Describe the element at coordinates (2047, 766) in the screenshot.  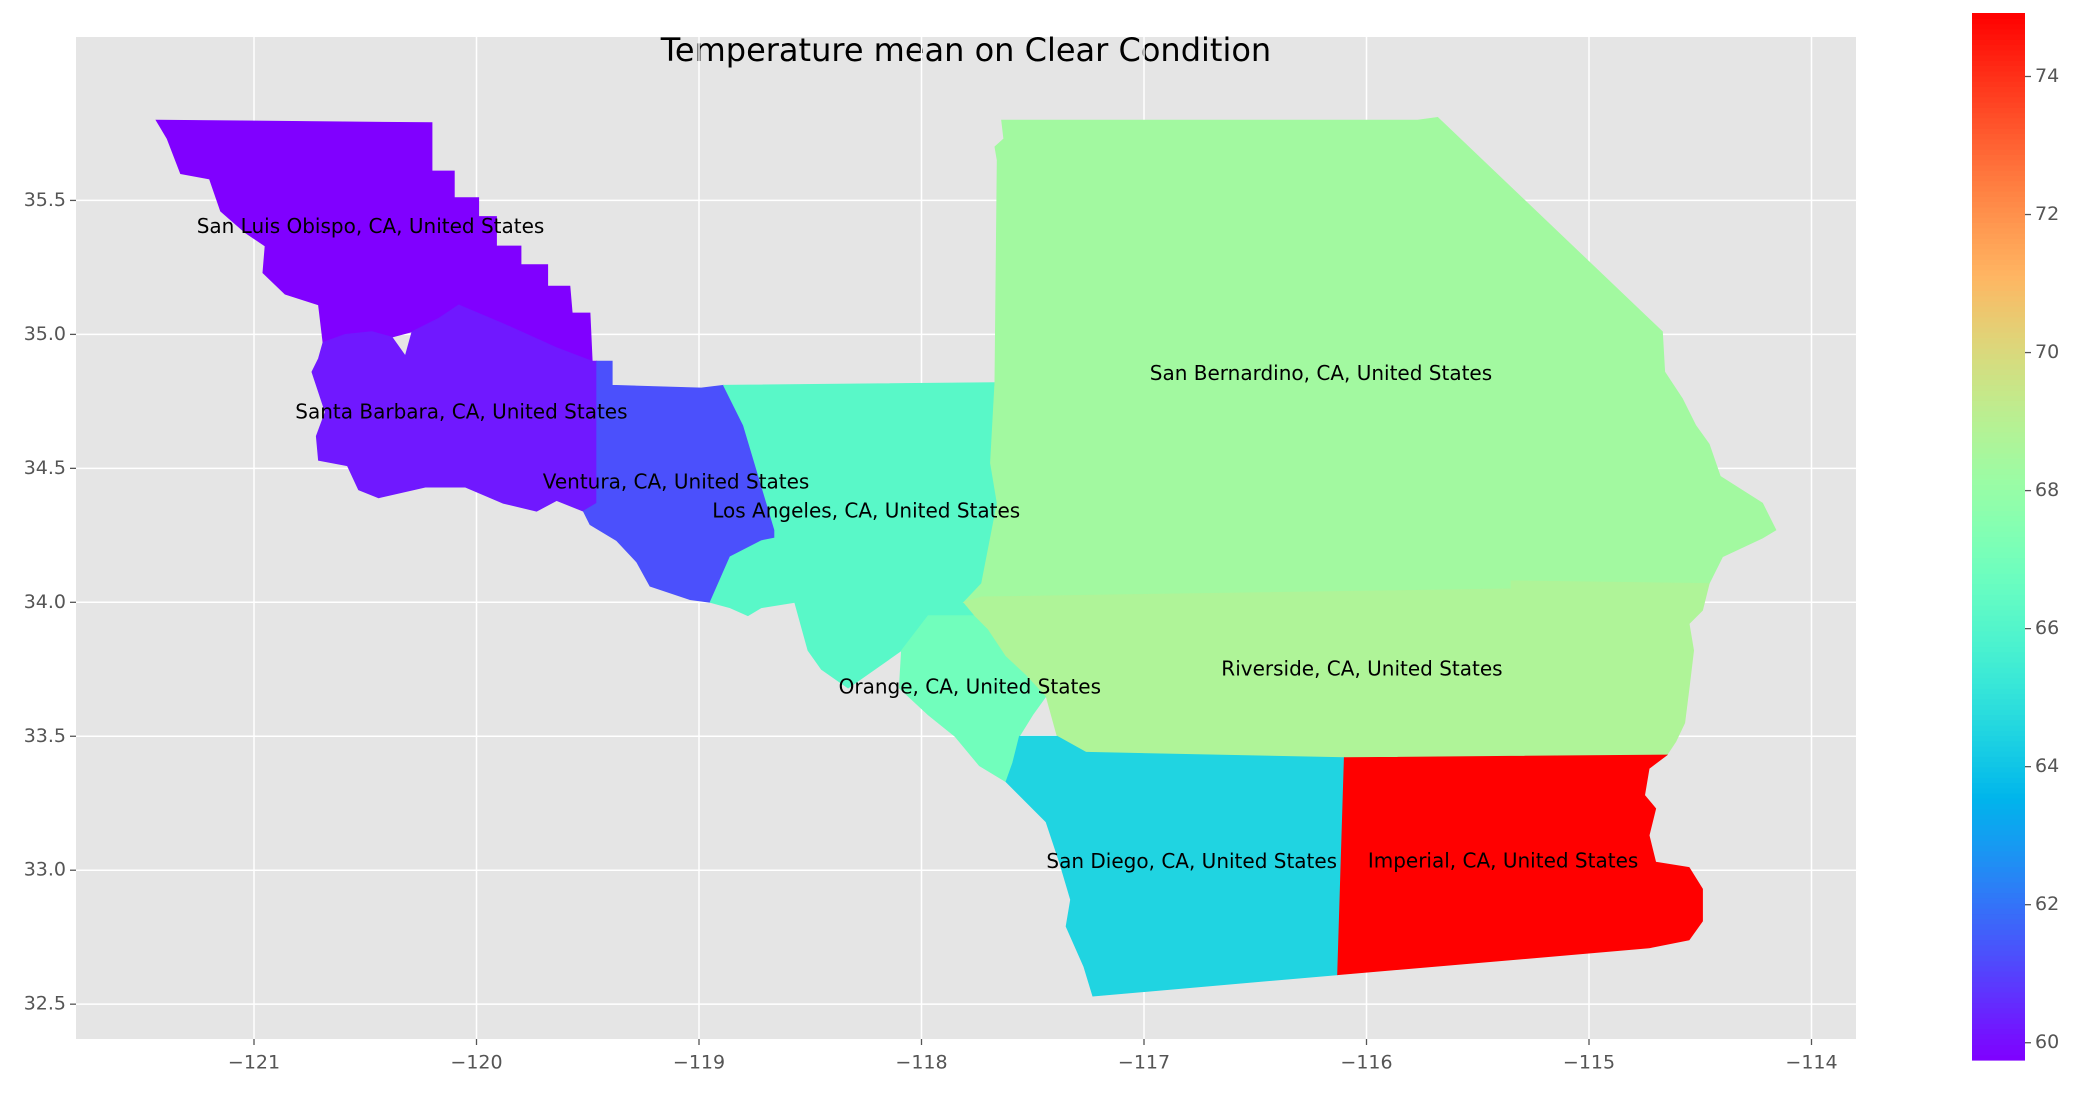
I see `colorbar-tick-label: 64` at that location.